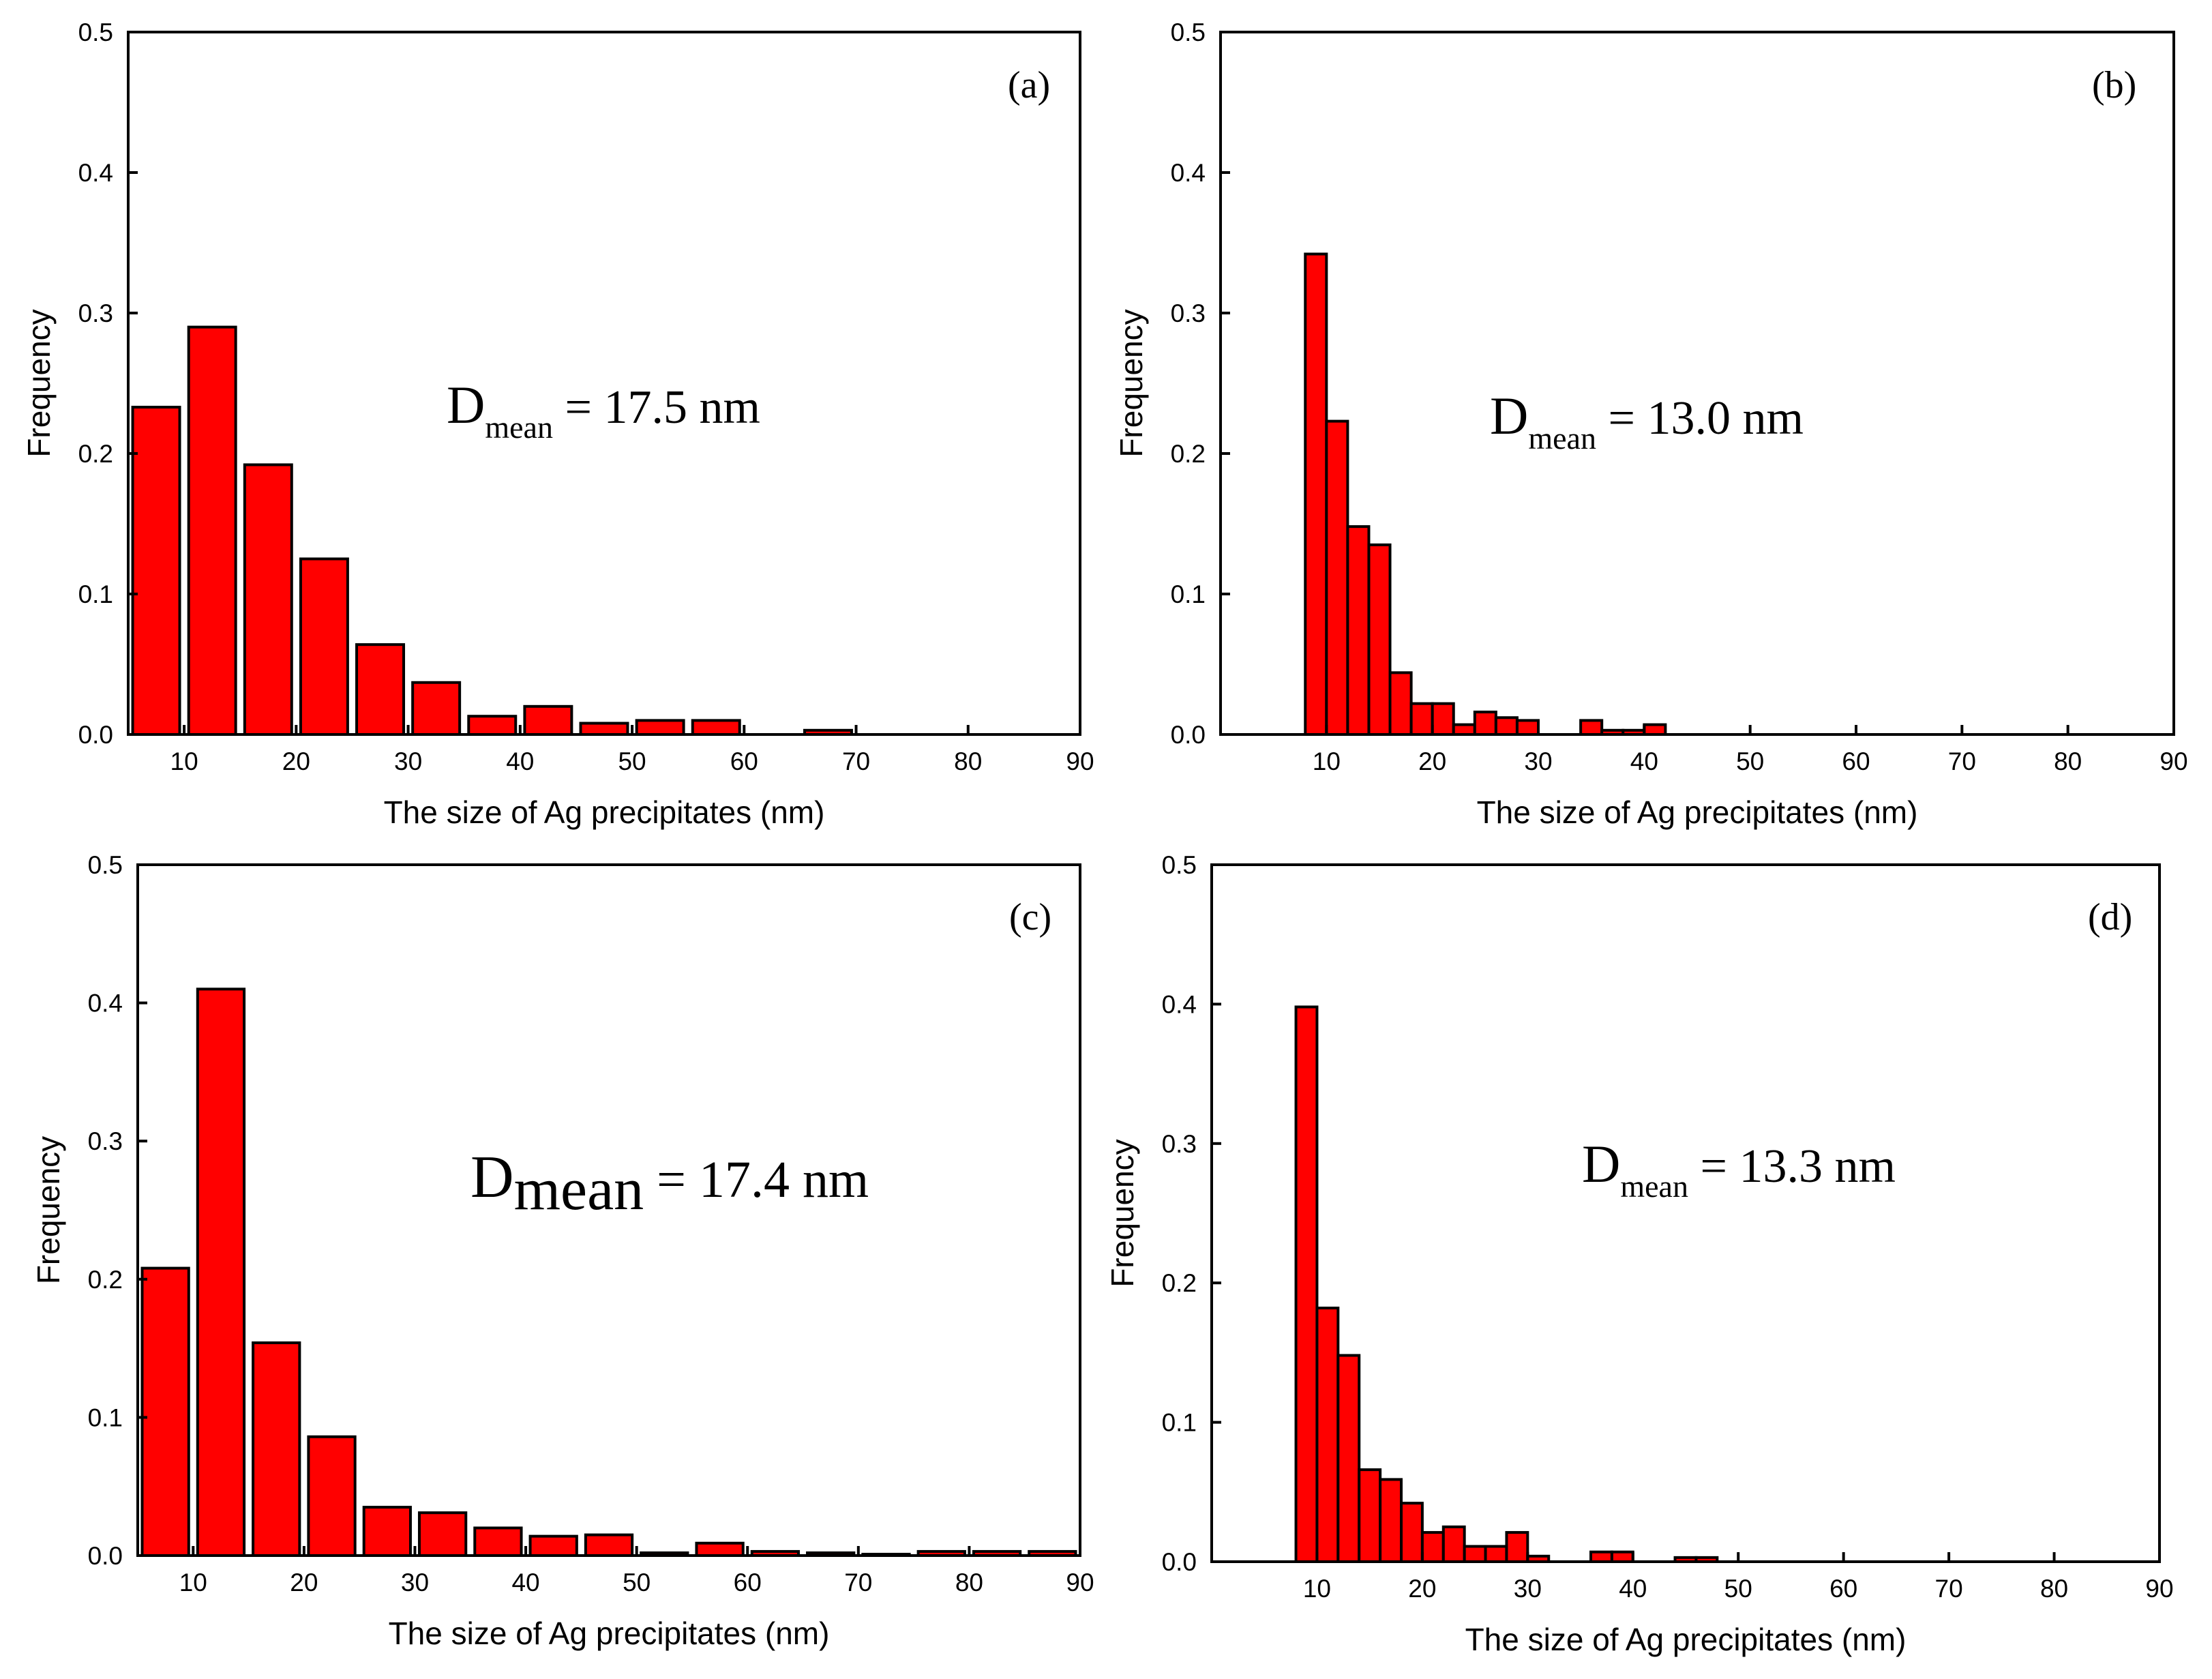 Image resolution: width=2212 pixels, height=1679 pixels. What do you see at coordinates (1029, 85) in the screenshot?
I see `panel-label: (a)` at bounding box center [1029, 85].